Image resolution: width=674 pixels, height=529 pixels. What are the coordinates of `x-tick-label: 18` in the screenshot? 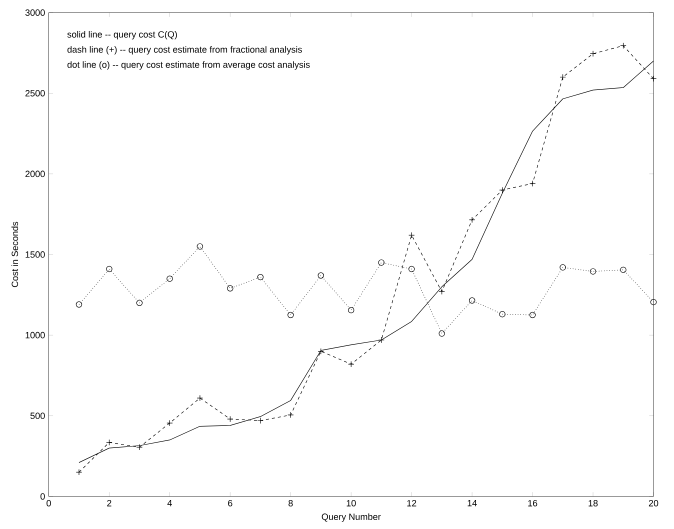 It's located at (593, 503).